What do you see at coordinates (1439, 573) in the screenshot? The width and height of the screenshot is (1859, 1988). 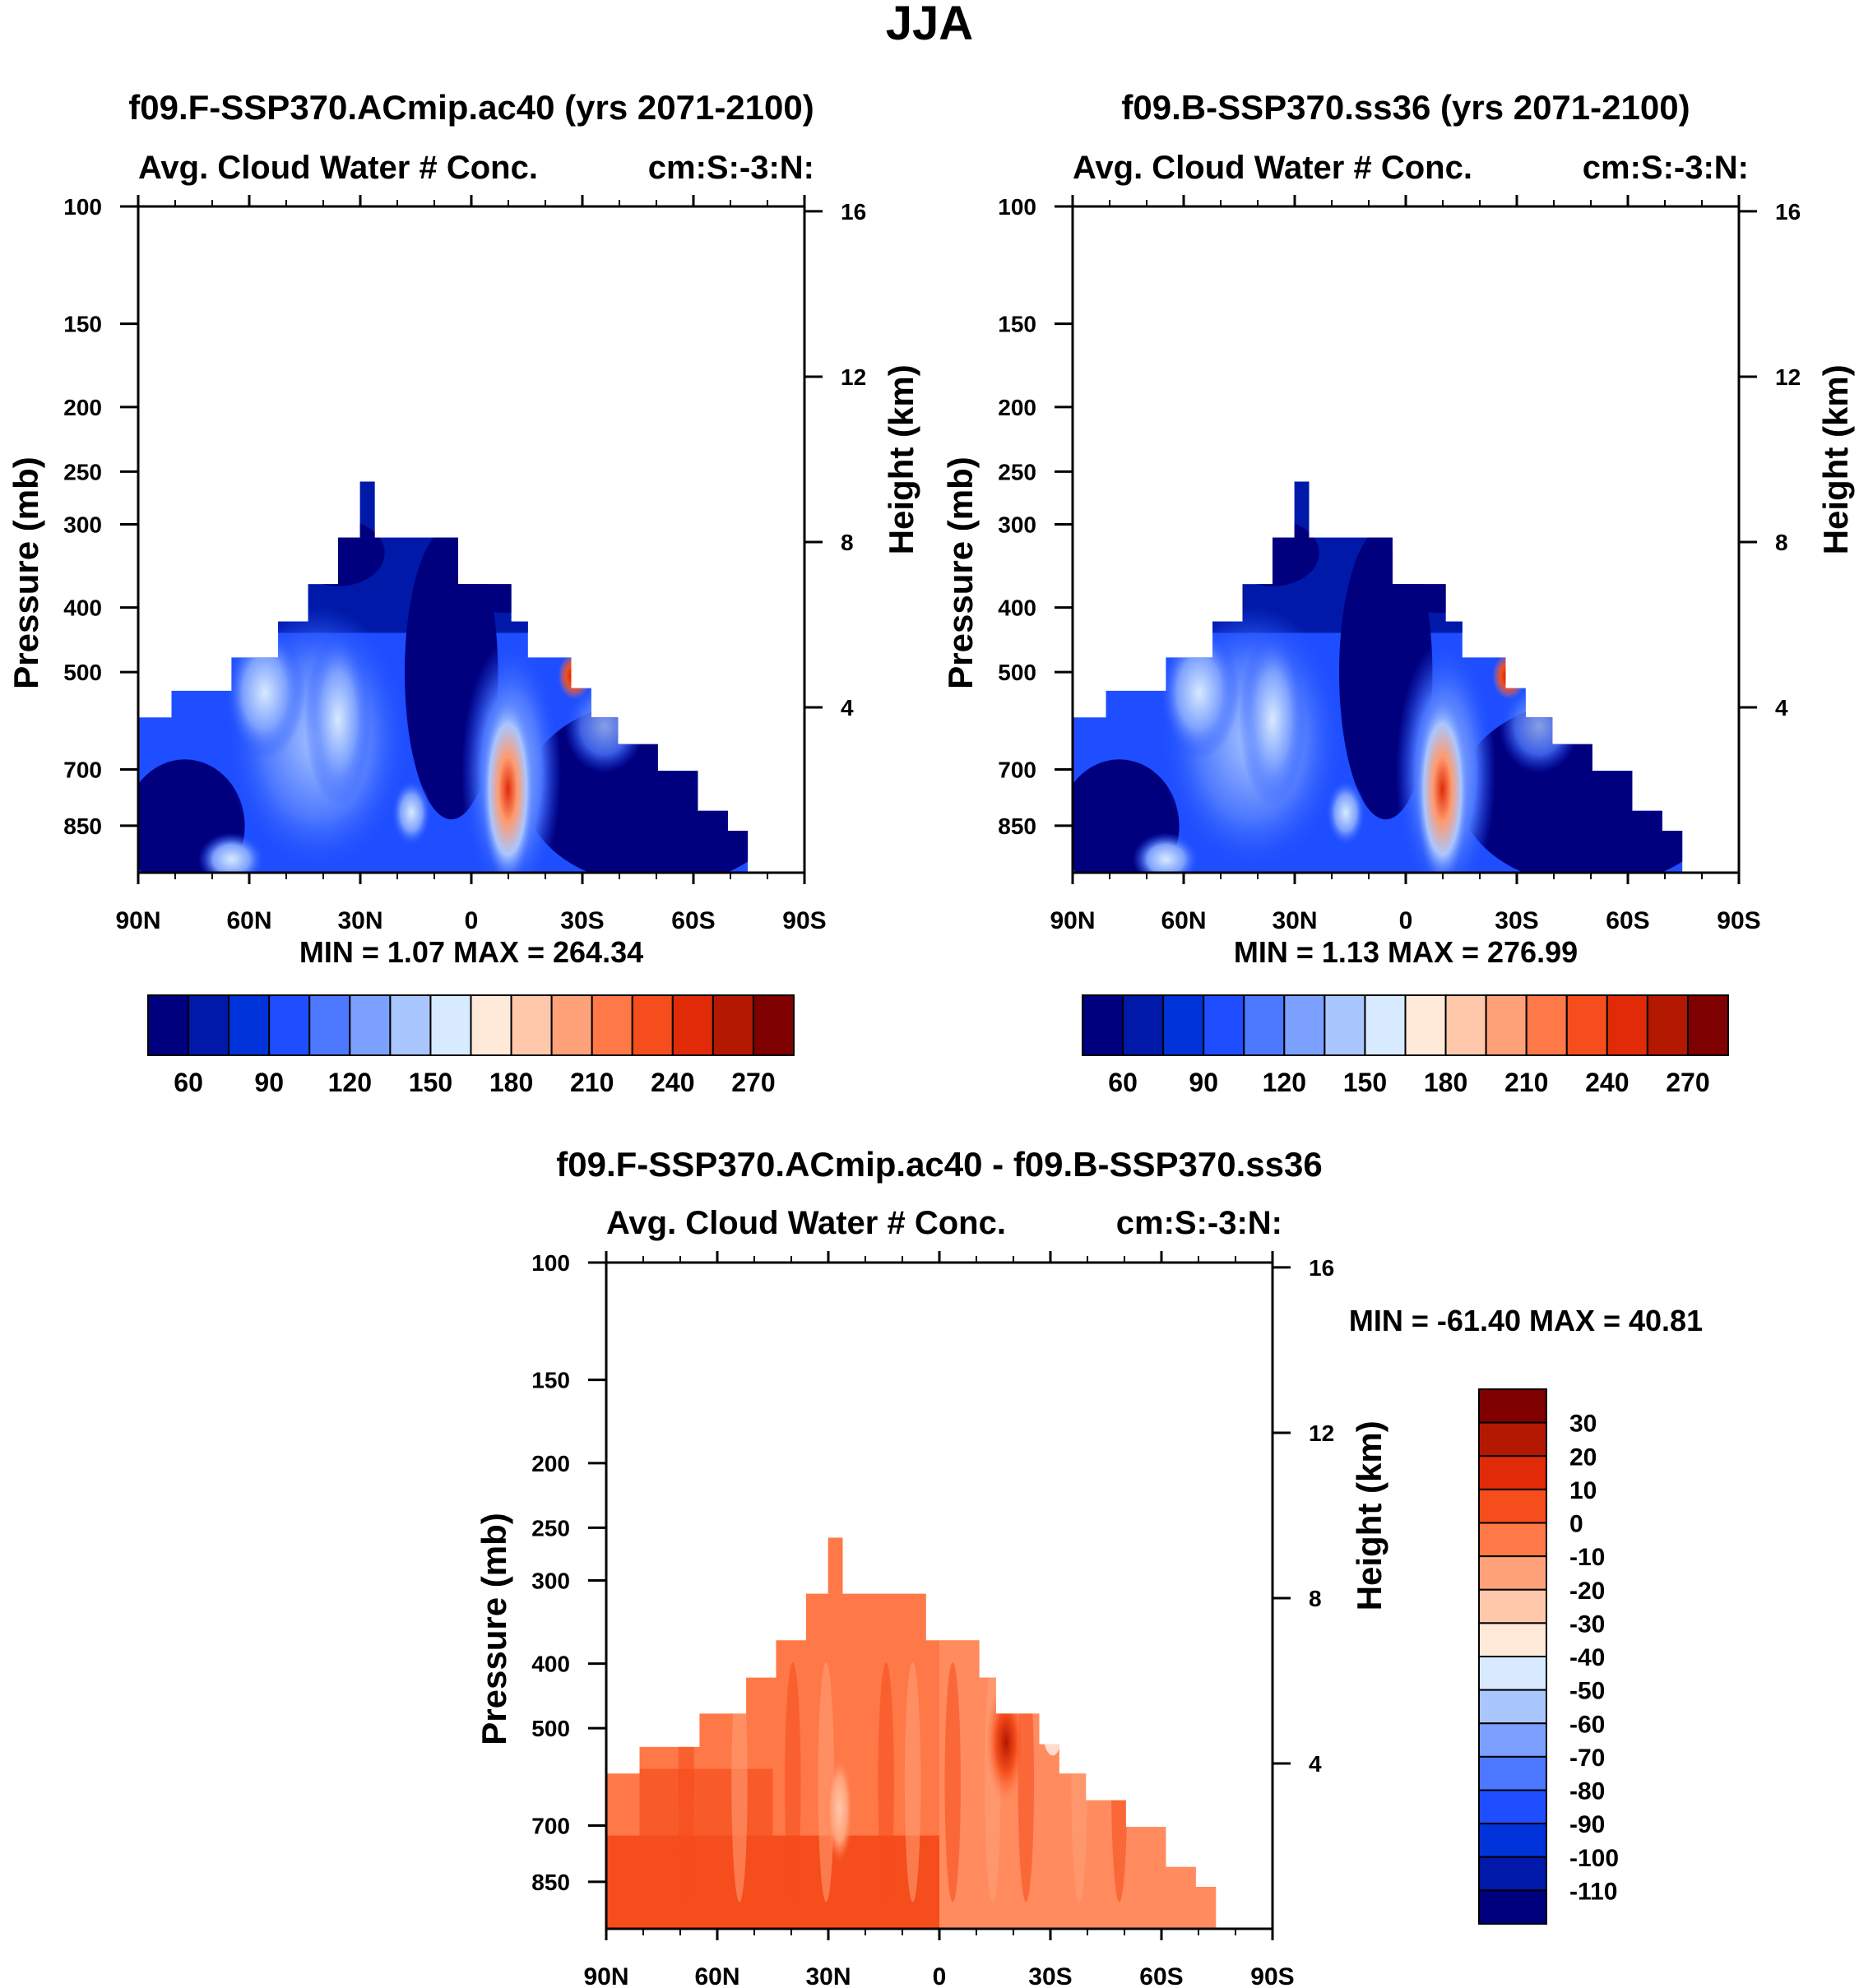 I see `field-upper-dark` at bounding box center [1439, 573].